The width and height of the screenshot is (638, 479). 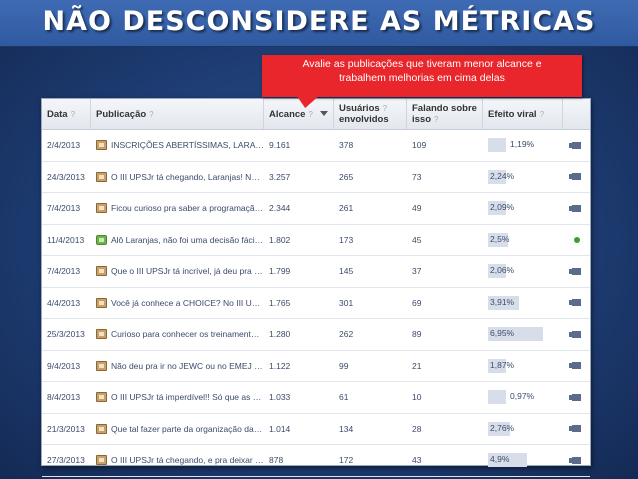 What do you see at coordinates (64, 302) in the screenshot?
I see `row-date: 4/4/2013` at bounding box center [64, 302].